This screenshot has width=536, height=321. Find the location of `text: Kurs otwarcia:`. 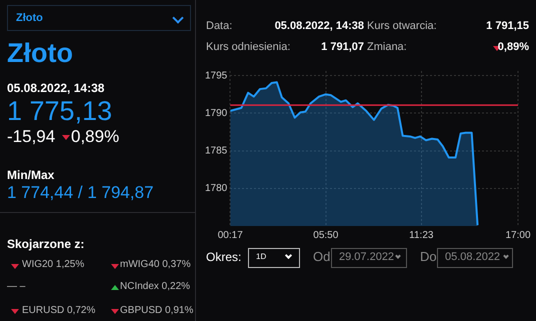

text: Kurs otwarcia: is located at coordinates (402, 26).